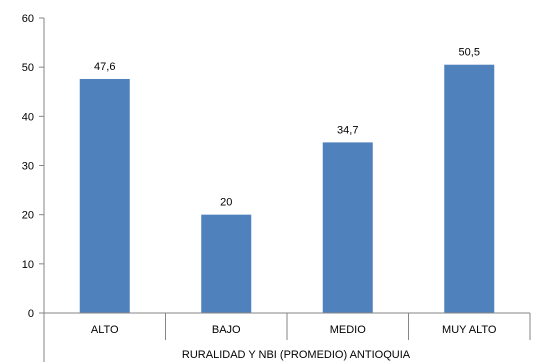  What do you see at coordinates (296, 355) in the screenshot?
I see `x-axis-title: RURALIDAD Y NBI (PROMEDIO) ANTIOQUIA` at bounding box center [296, 355].